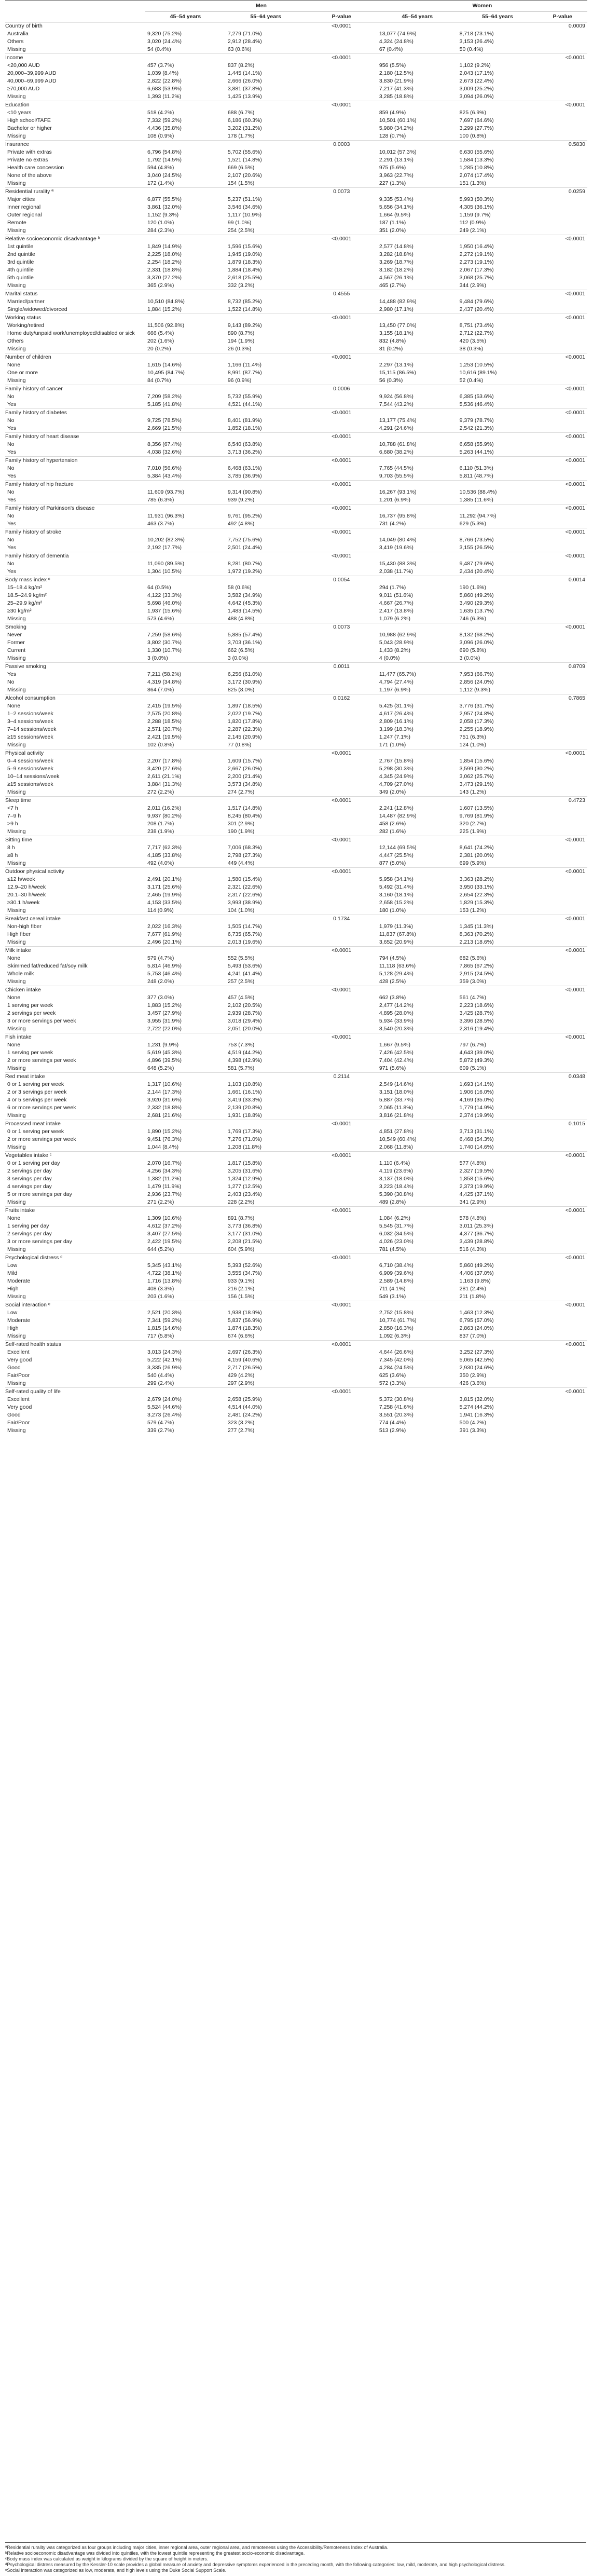 This screenshot has width=593, height=2576. I want to click on women-45-54-value: 3,282 (18.8%), so click(396, 254).